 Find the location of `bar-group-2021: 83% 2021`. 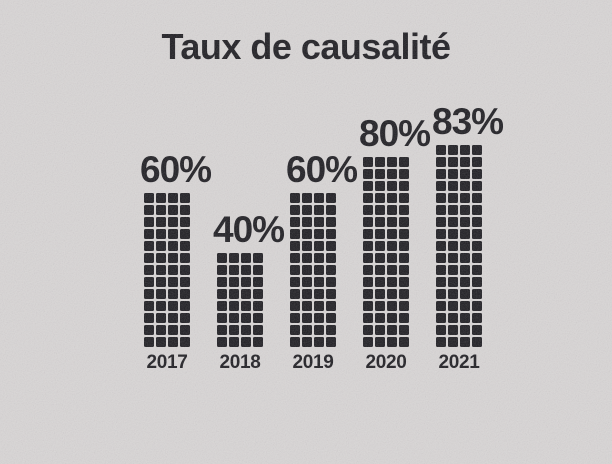

bar-group-2021: 83% 2021 is located at coordinates (468, 238).